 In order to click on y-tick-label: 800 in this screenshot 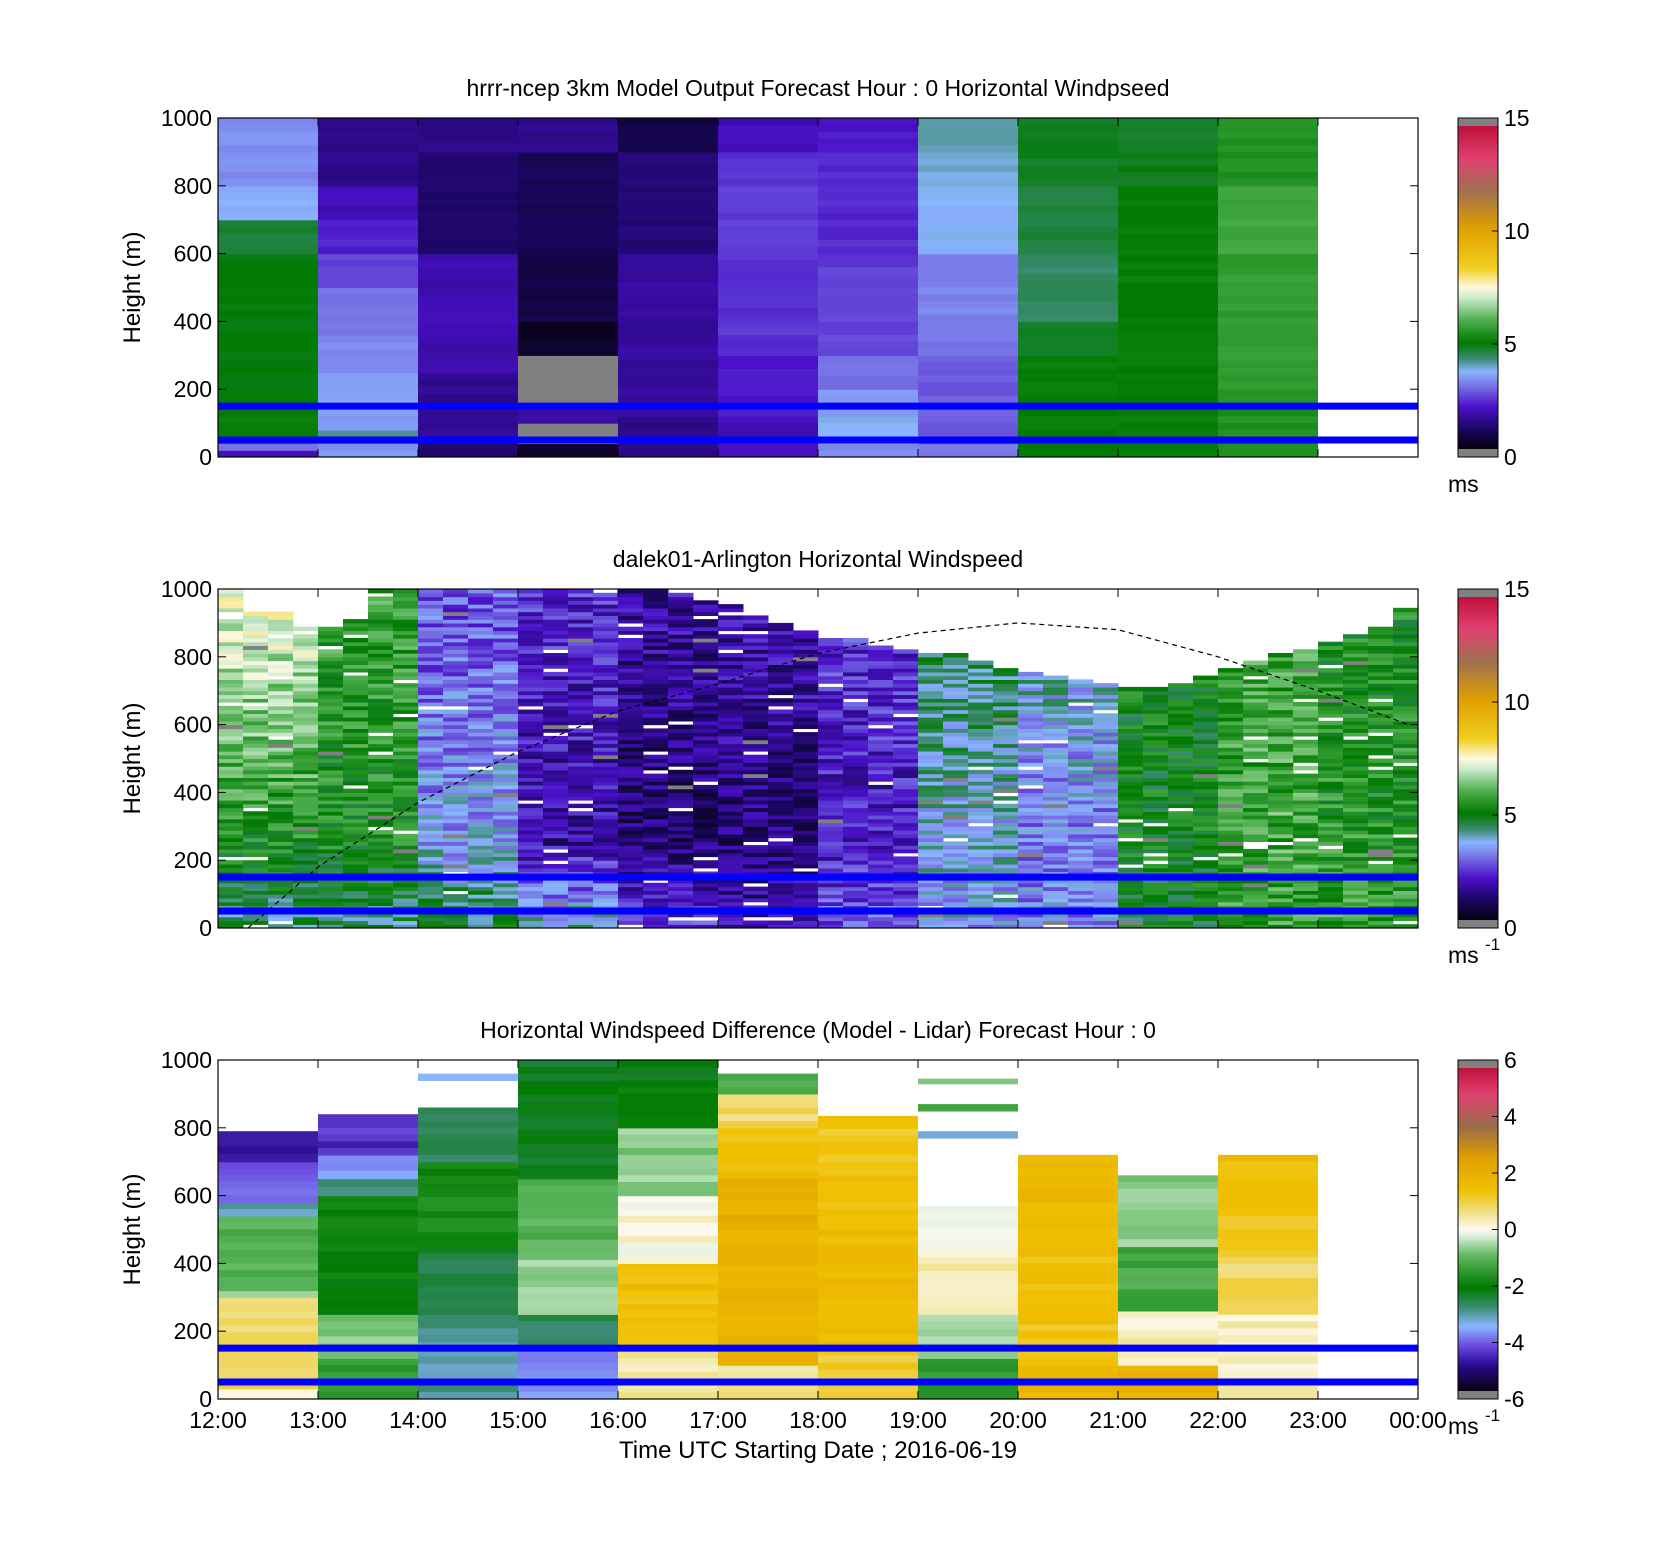, I will do `click(193, 1128)`.